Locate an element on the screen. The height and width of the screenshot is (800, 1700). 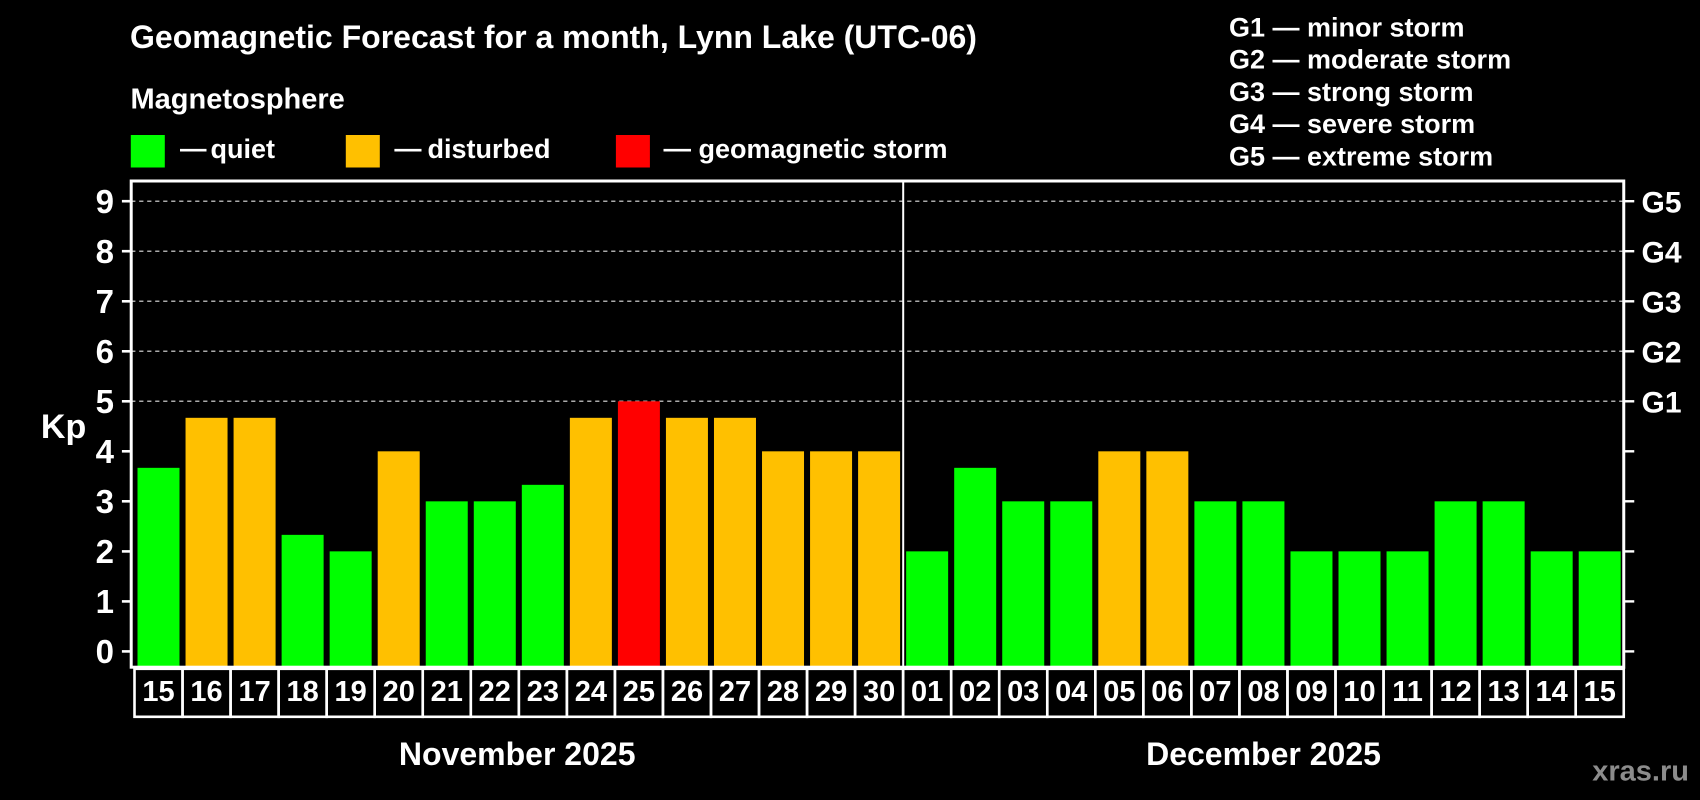
svg-text: G2 — moderate storm is located at coordinates (1370, 60).